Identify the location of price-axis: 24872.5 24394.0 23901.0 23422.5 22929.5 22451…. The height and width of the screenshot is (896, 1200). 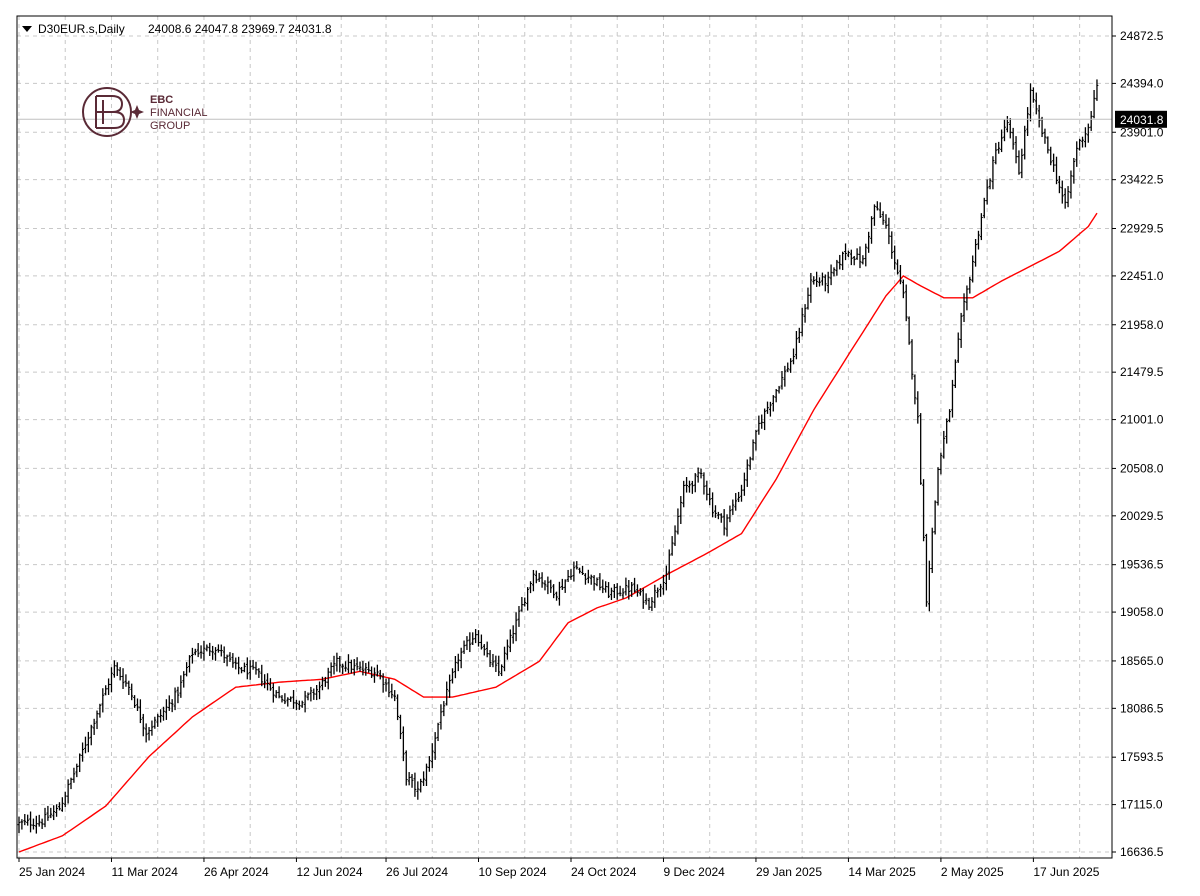
(1138, 444).